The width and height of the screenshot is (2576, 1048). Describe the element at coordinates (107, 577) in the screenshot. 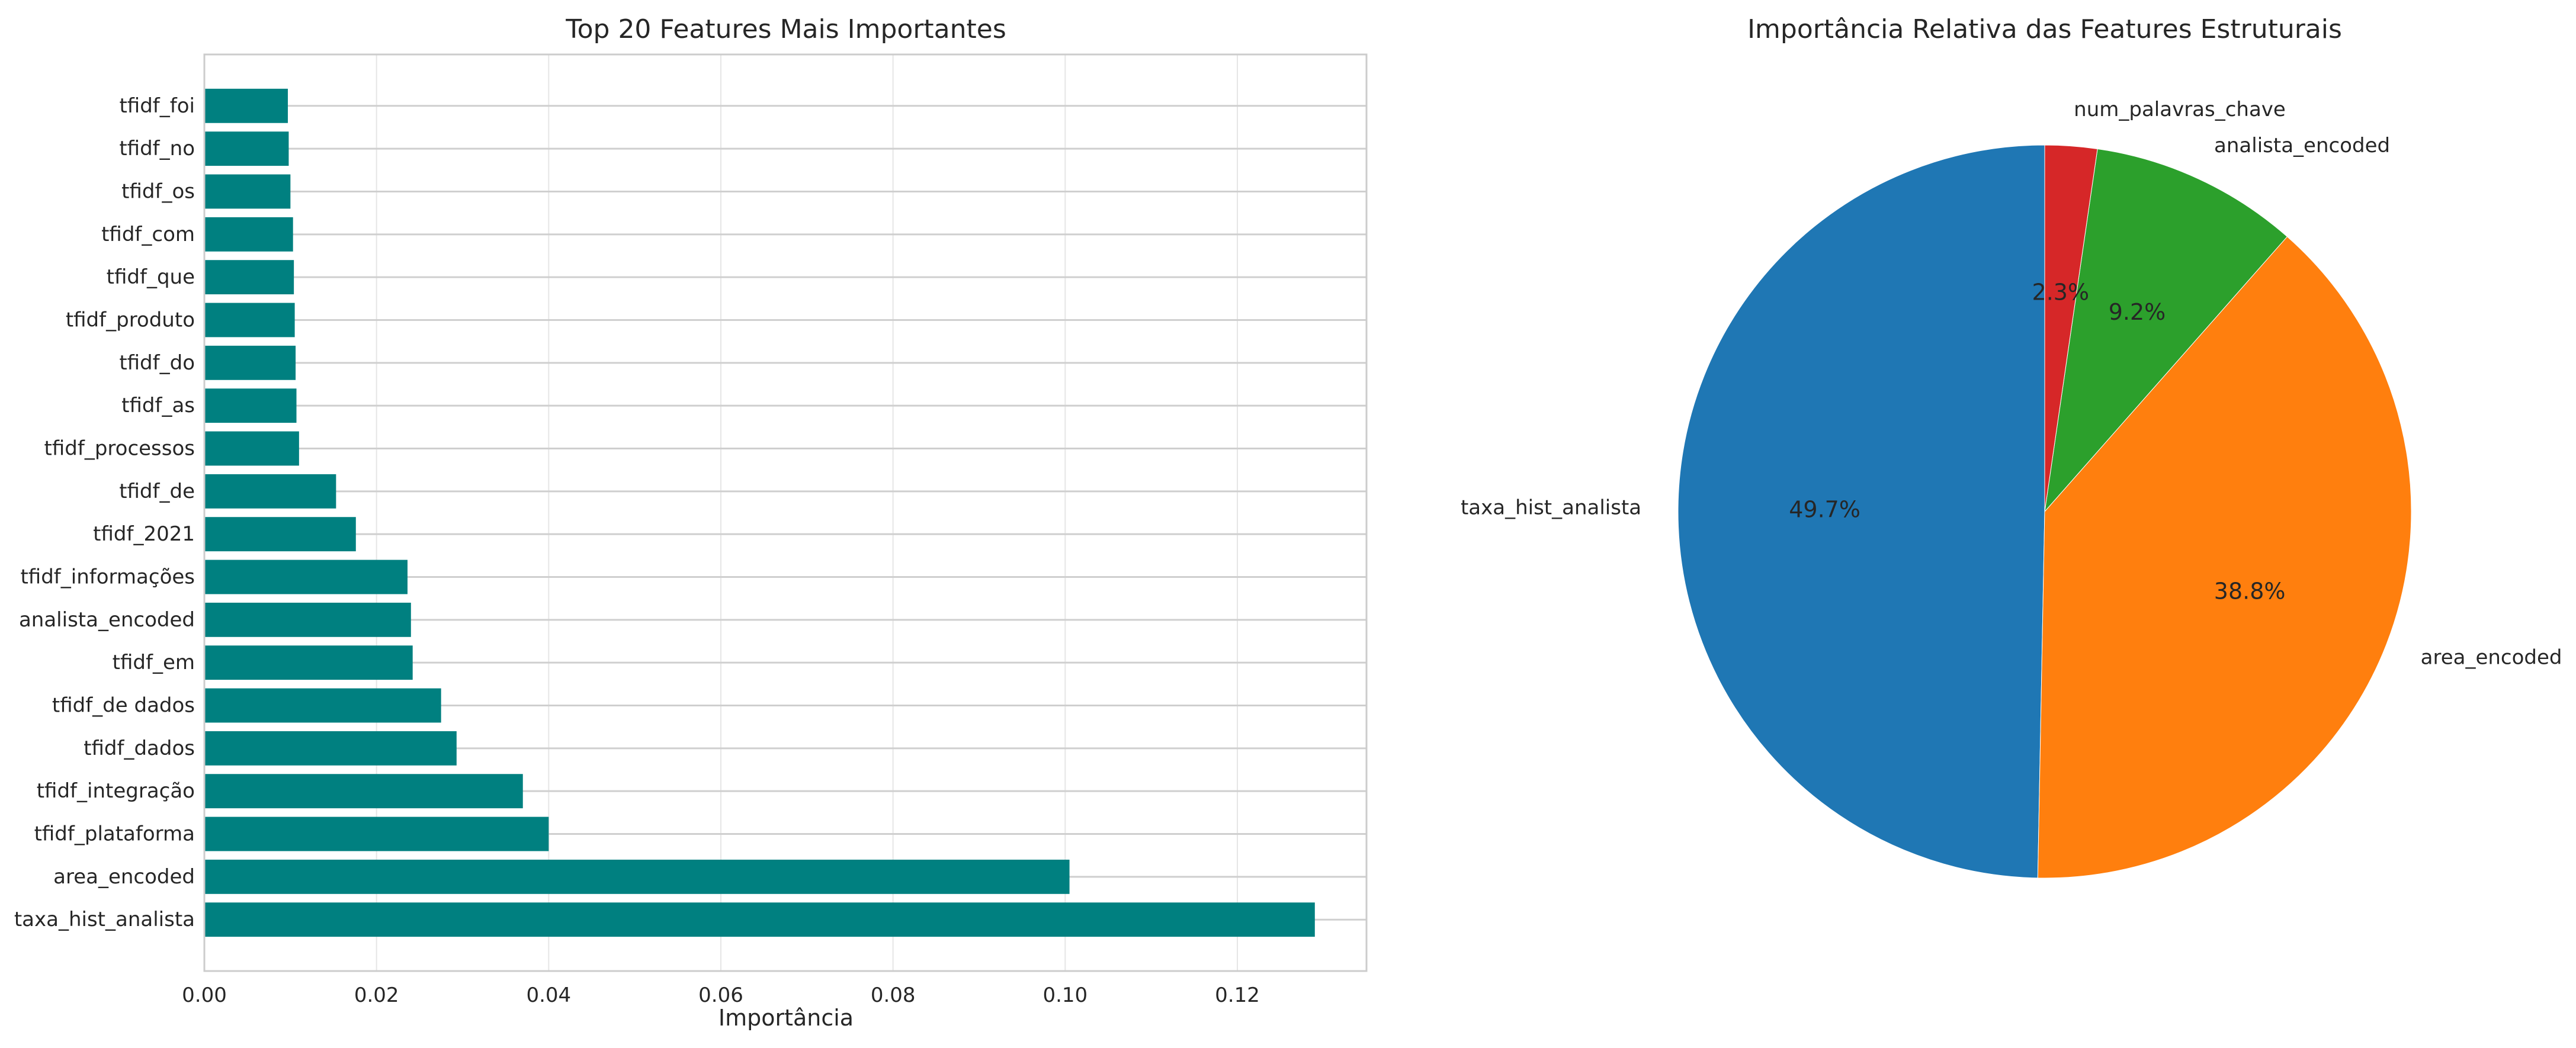

I see `bar-category-label: tfidf_informações` at that location.